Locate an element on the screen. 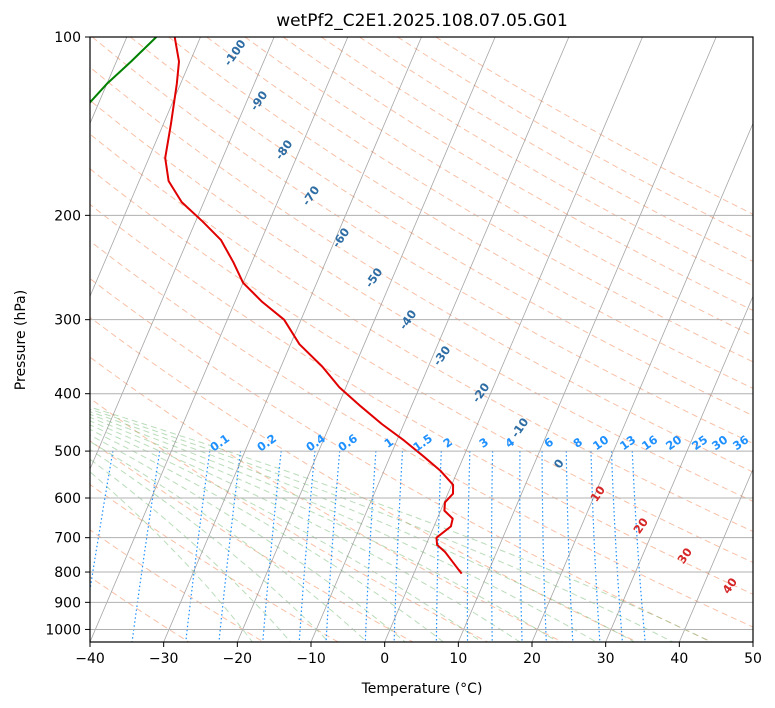  y-tick-label: 500 is located at coordinates (67, 452).